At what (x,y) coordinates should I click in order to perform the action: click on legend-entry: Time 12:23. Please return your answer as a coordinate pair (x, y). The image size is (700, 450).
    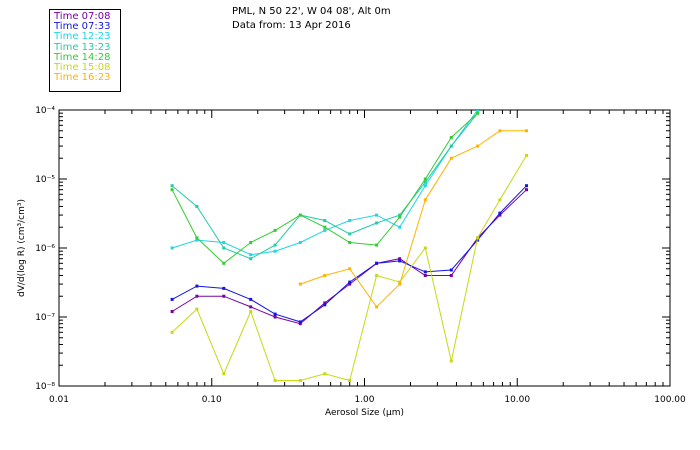
    Looking at the image, I should click on (82, 37).